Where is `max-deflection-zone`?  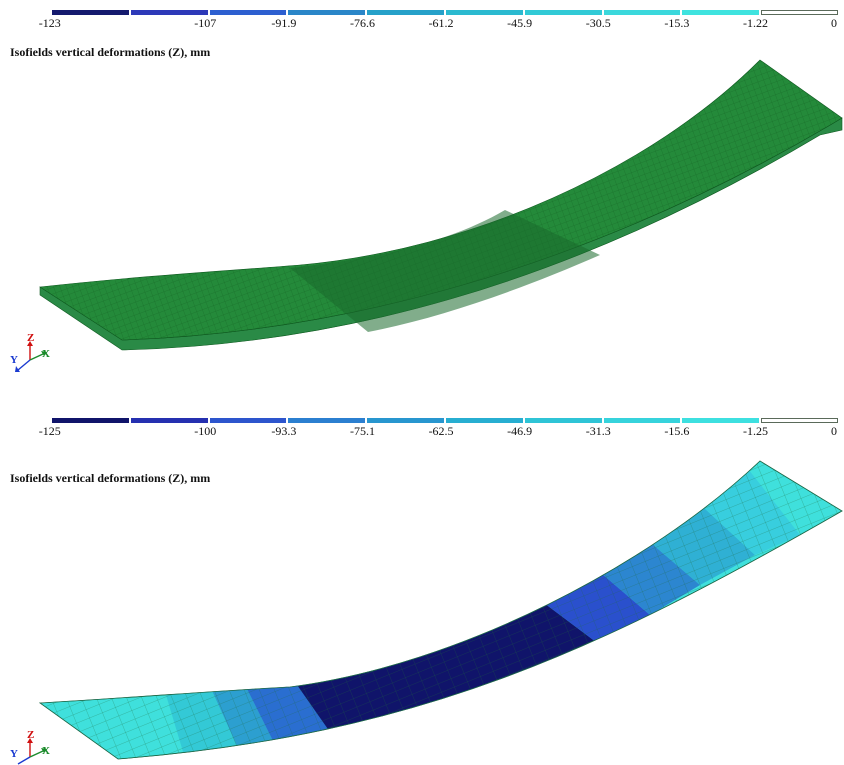 max-deflection-zone is located at coordinates (445, 271).